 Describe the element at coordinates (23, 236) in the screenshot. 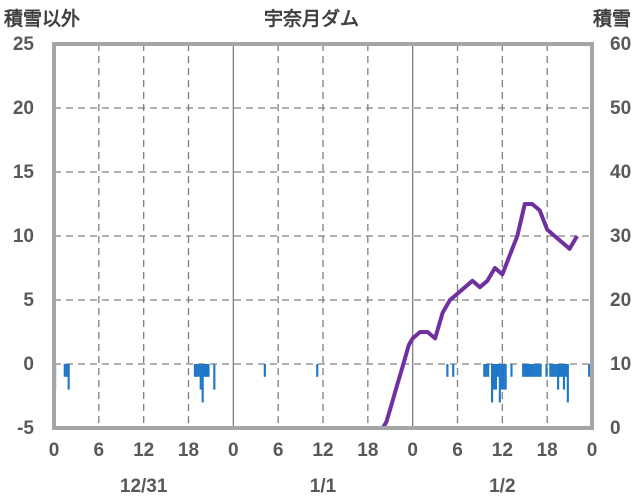

I see `left-tick-label: 10` at that location.